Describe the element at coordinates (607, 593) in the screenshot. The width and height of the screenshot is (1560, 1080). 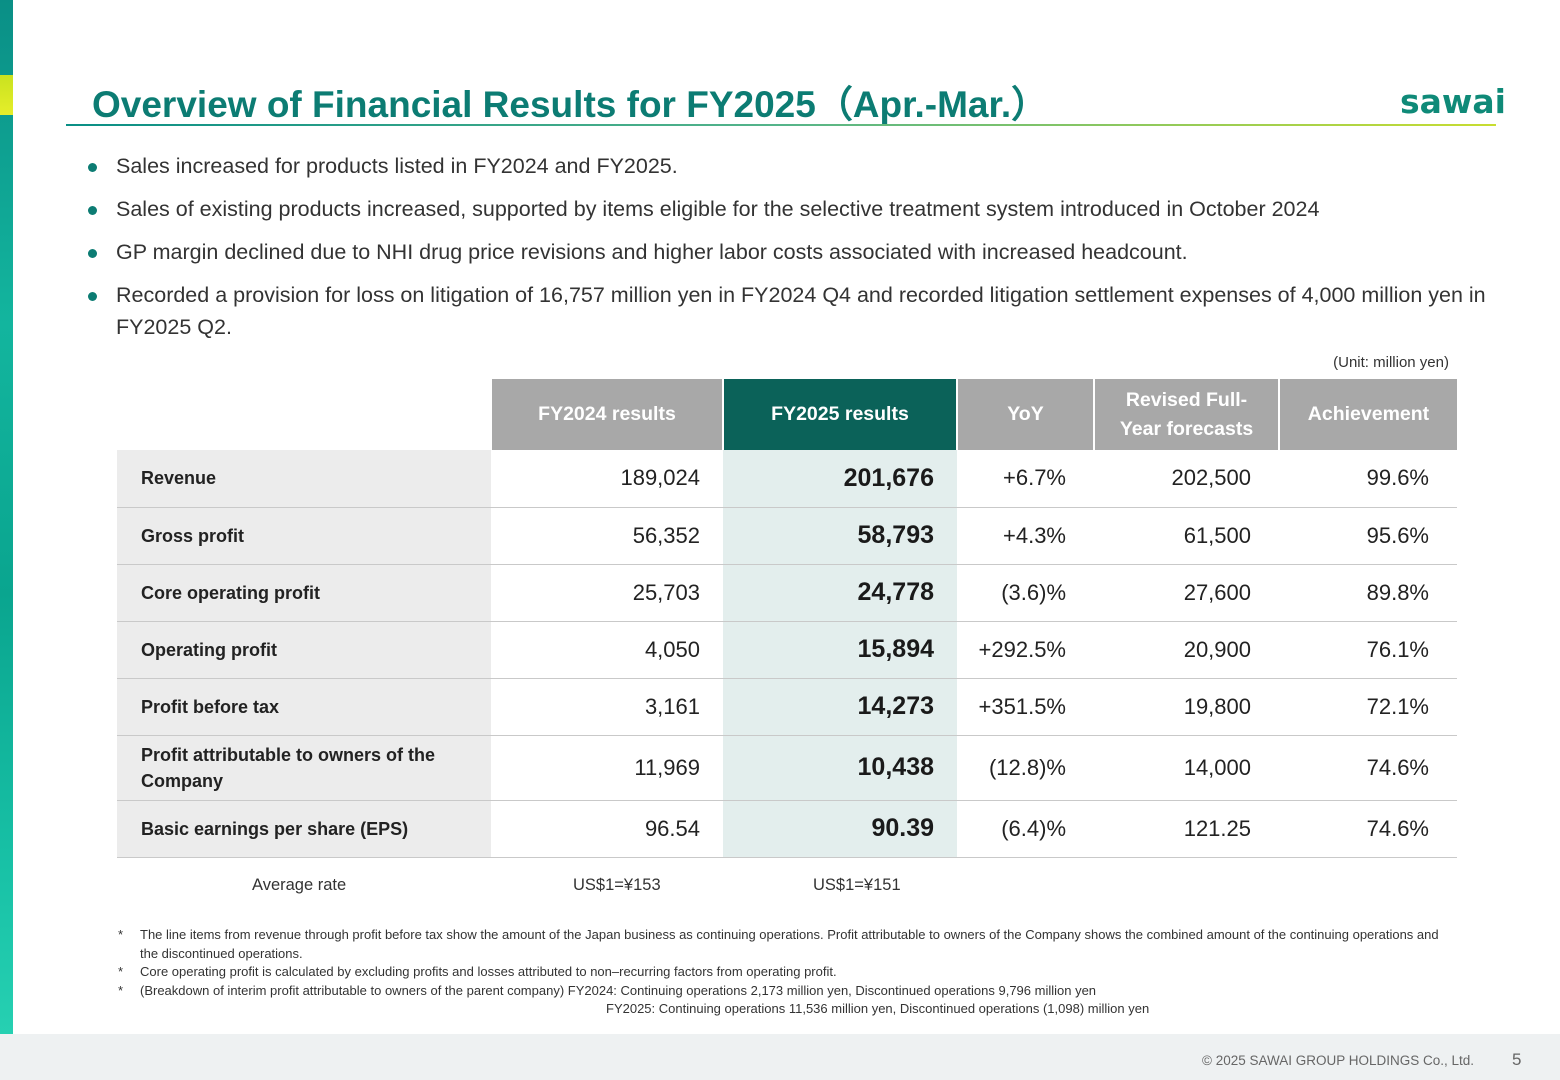
I see `cell-fy2024: 25,703` at that location.